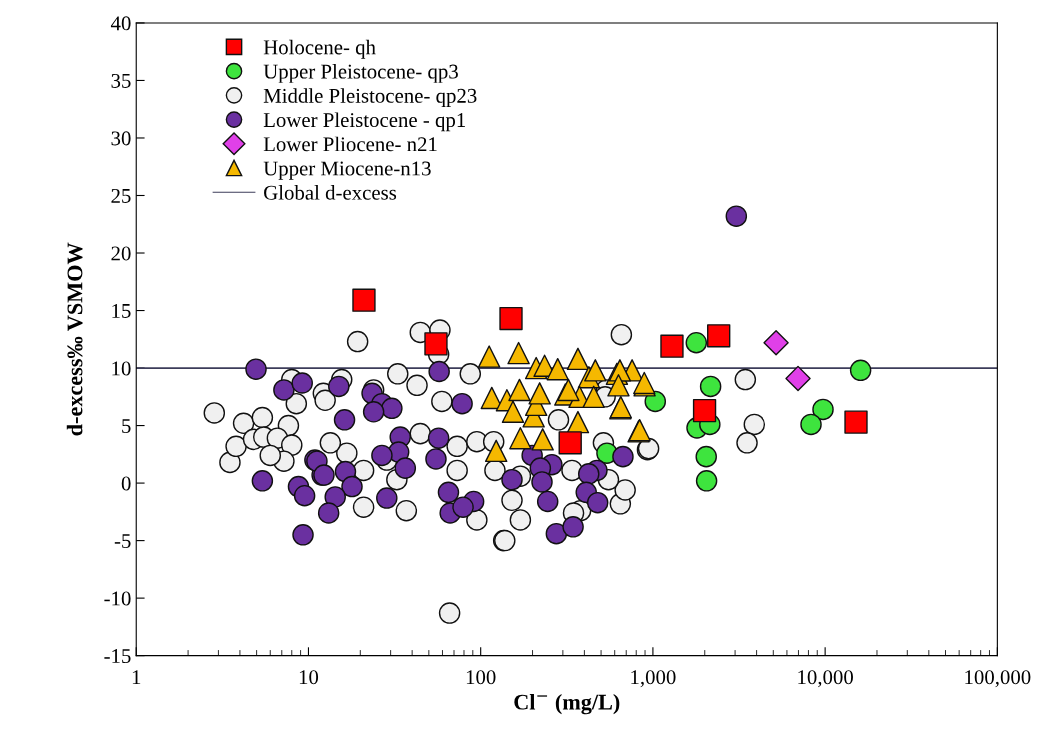  Describe the element at coordinates (481, 677) in the screenshot. I see `x-tick-label: 100` at that location.